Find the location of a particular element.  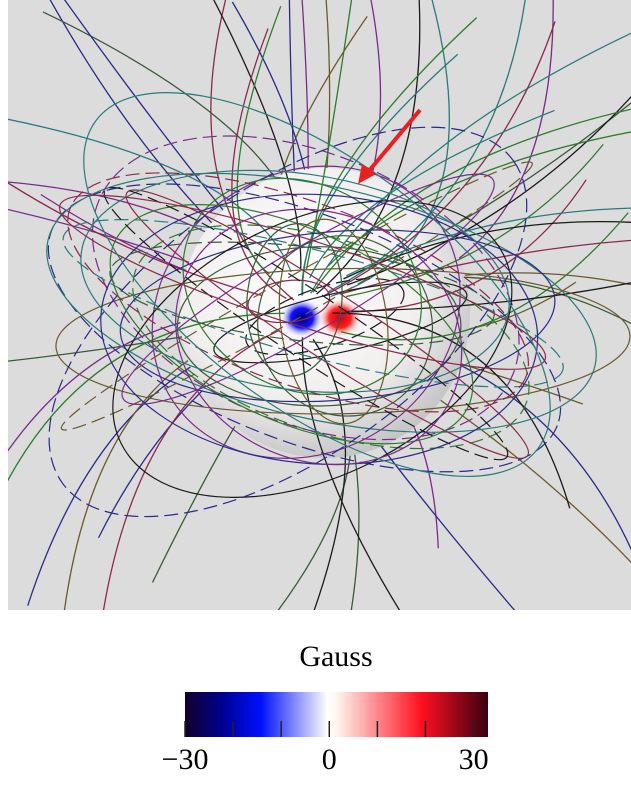

colorbar-ticks: −30 0 30 is located at coordinates (325, 748).